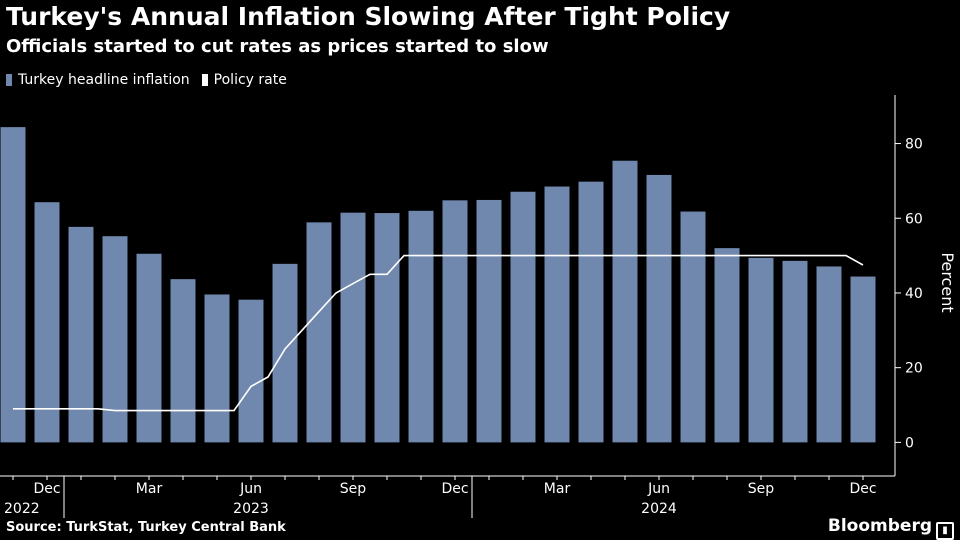 The height and width of the screenshot is (540, 960). I want to click on x-year-label: 2024, so click(659, 509).